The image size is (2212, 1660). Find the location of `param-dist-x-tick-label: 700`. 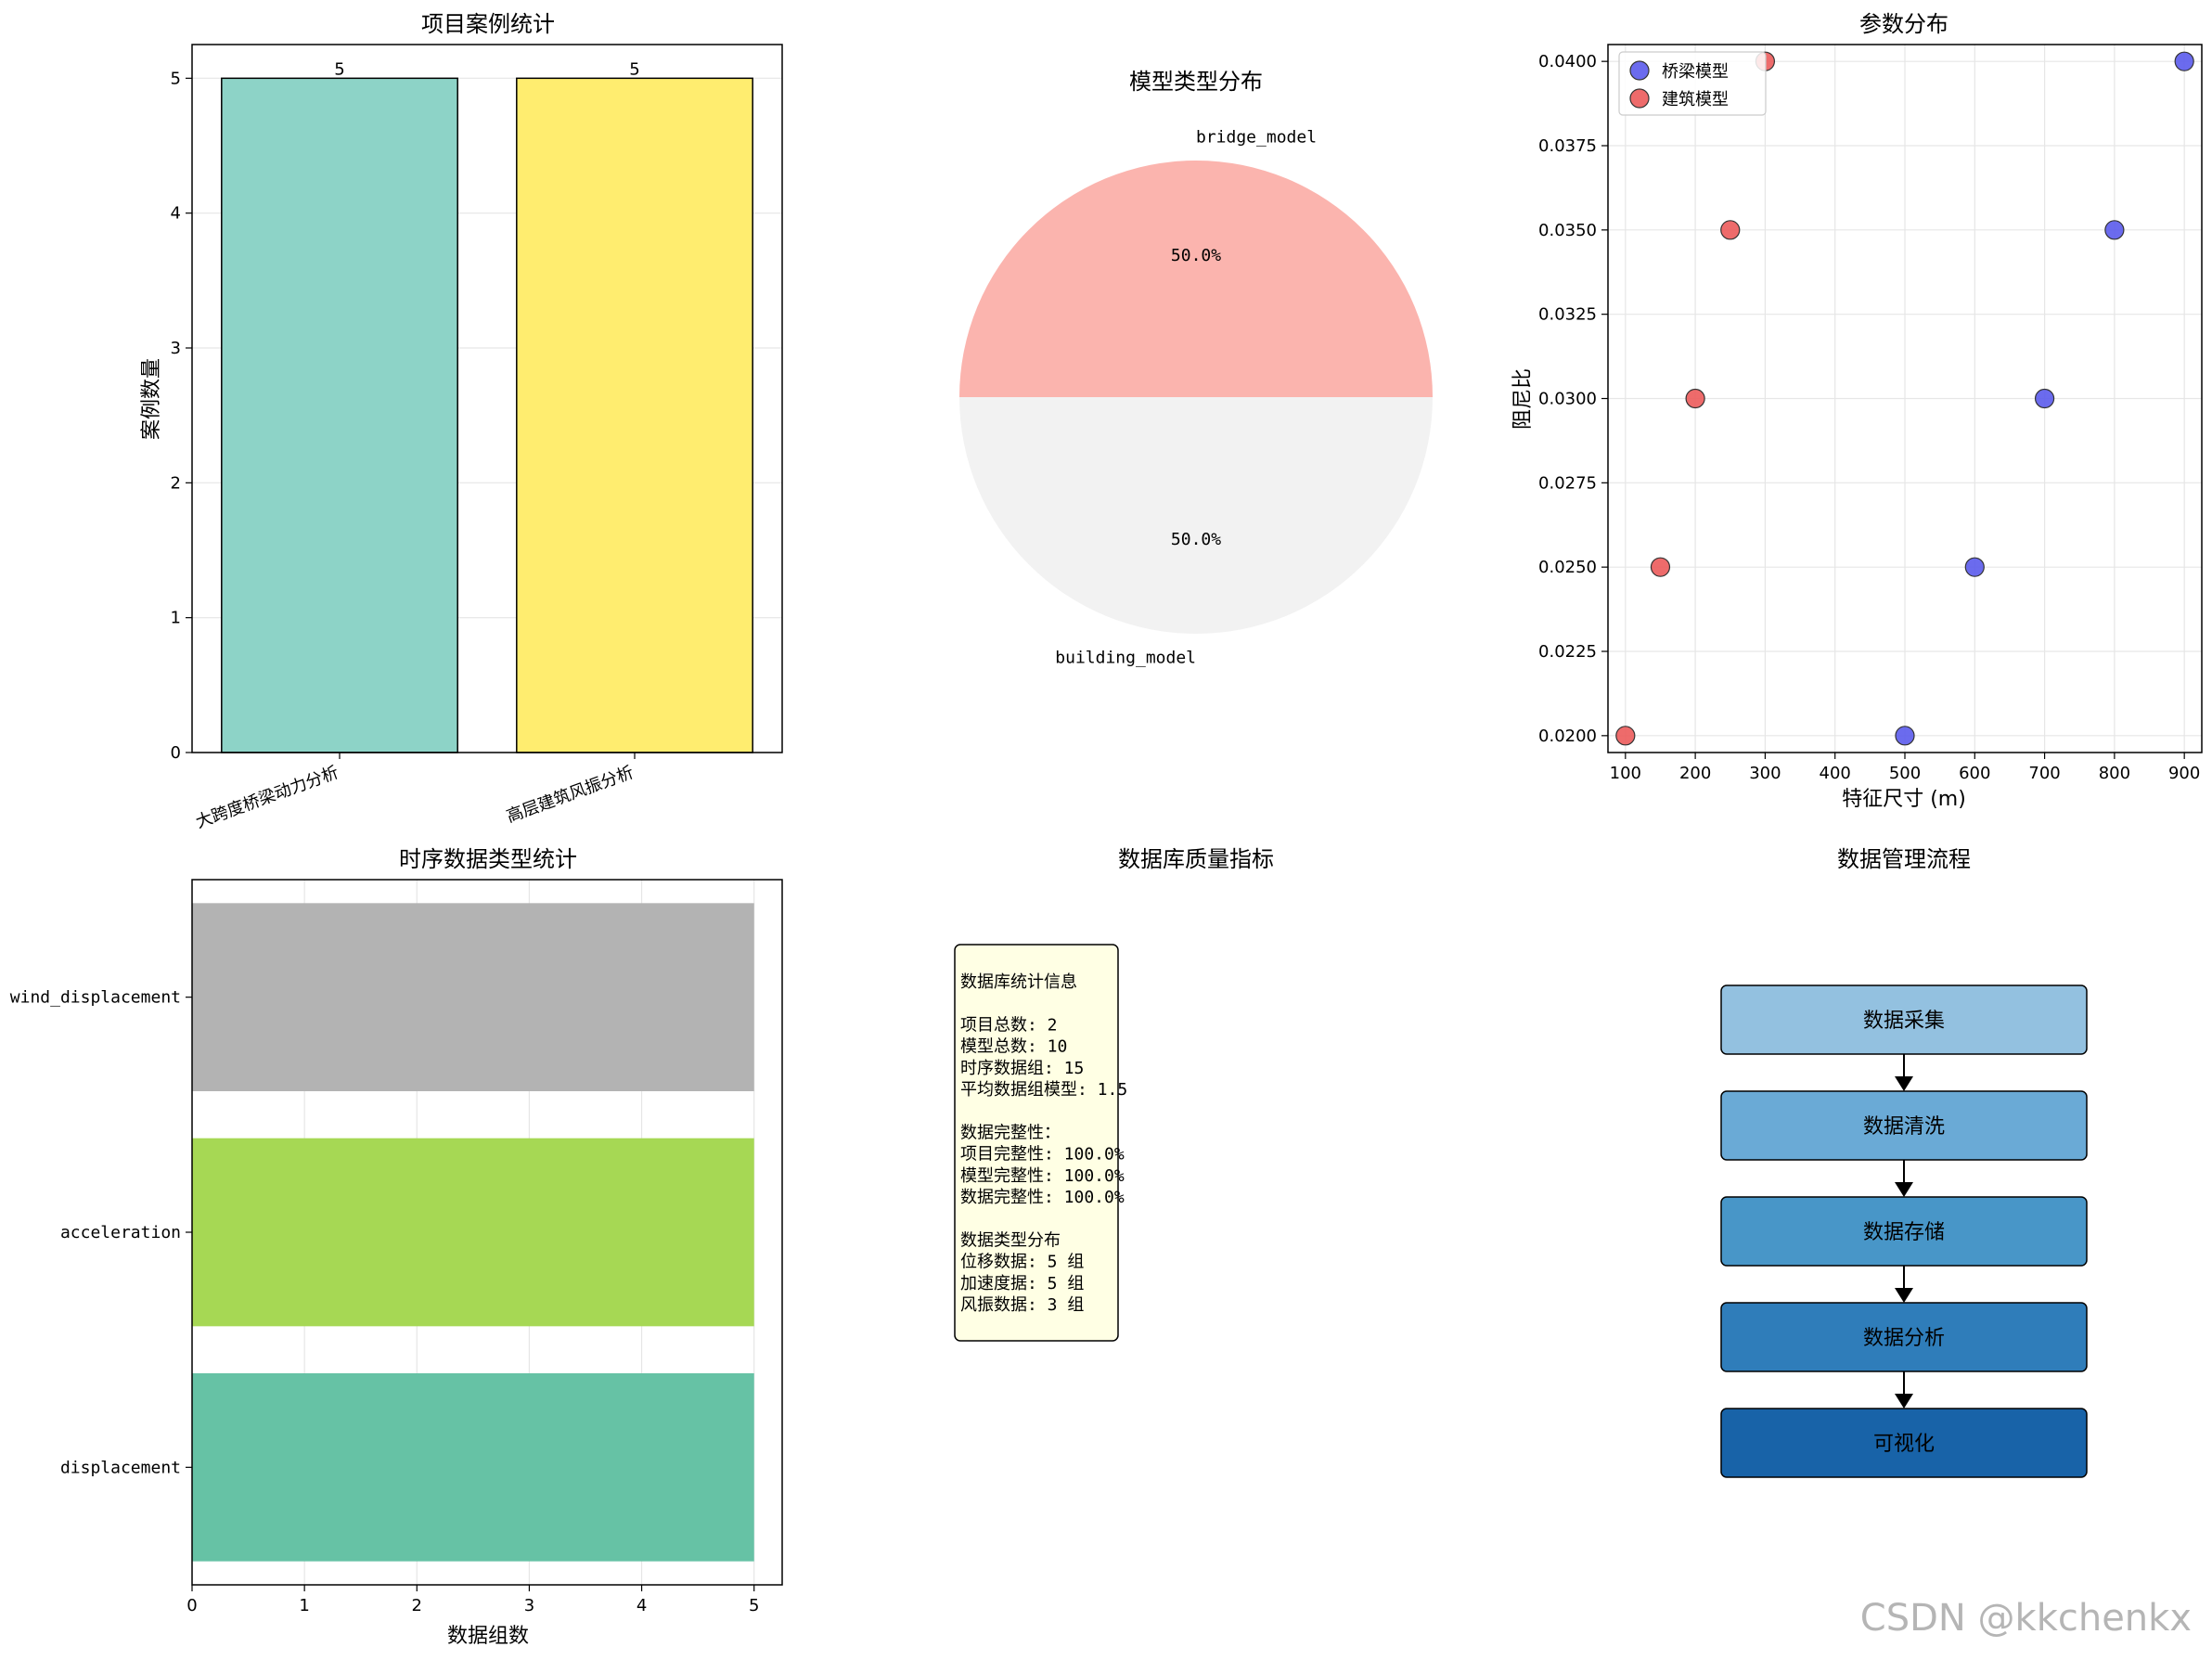

param-dist-x-tick-label: 700 is located at coordinates (2044, 773).